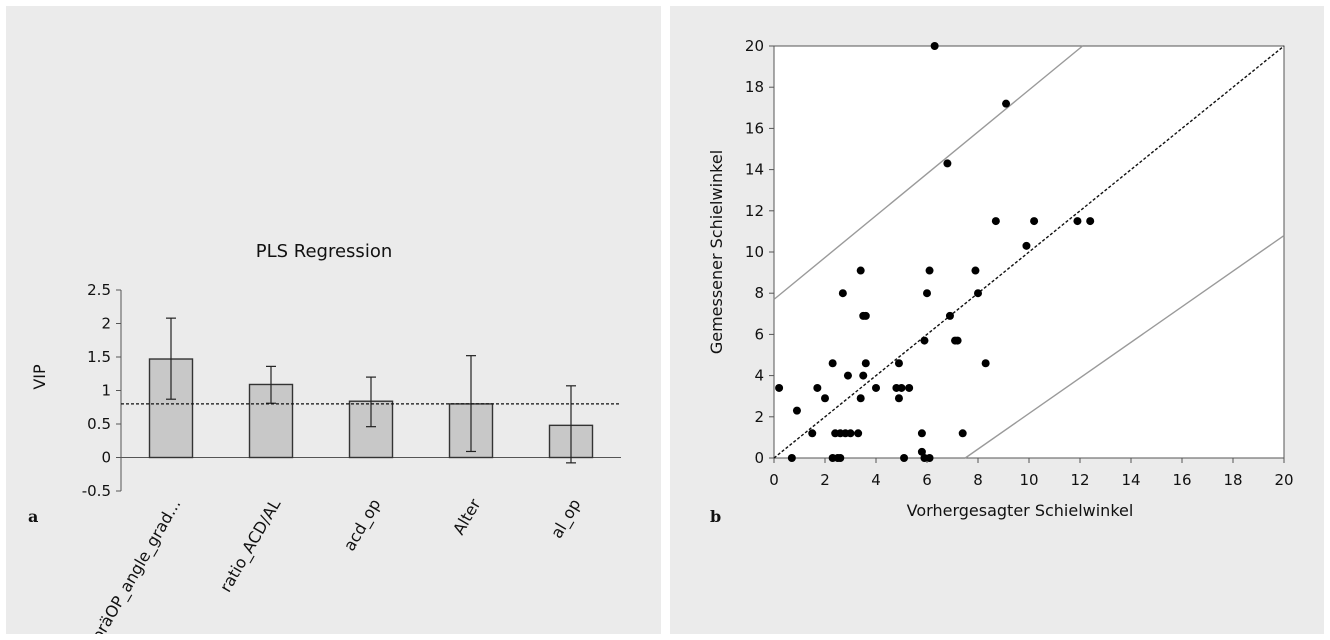  What do you see at coordinates (99, 424) in the screenshot?
I see `y-tick-label: 0.5` at bounding box center [99, 424].